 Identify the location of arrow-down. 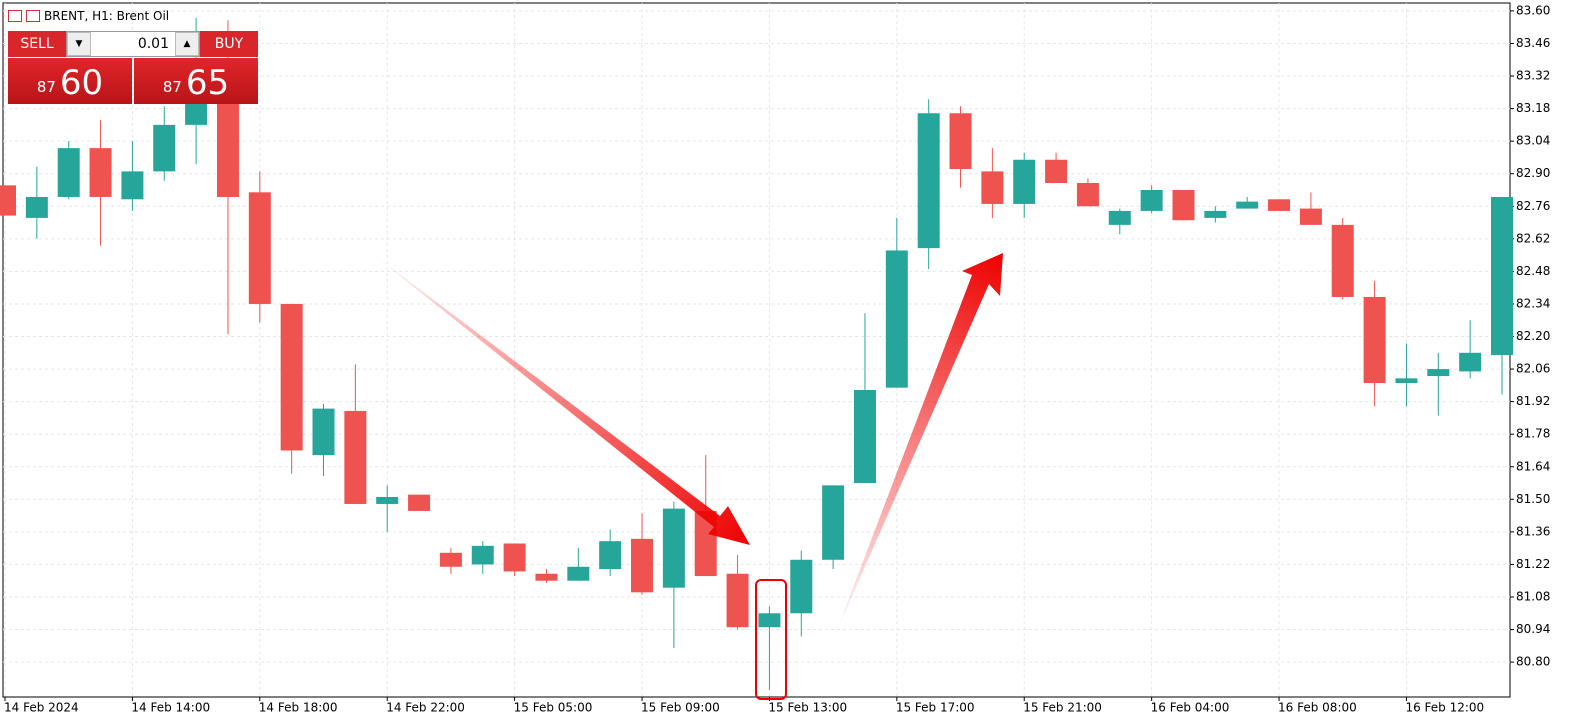
(557, 396).